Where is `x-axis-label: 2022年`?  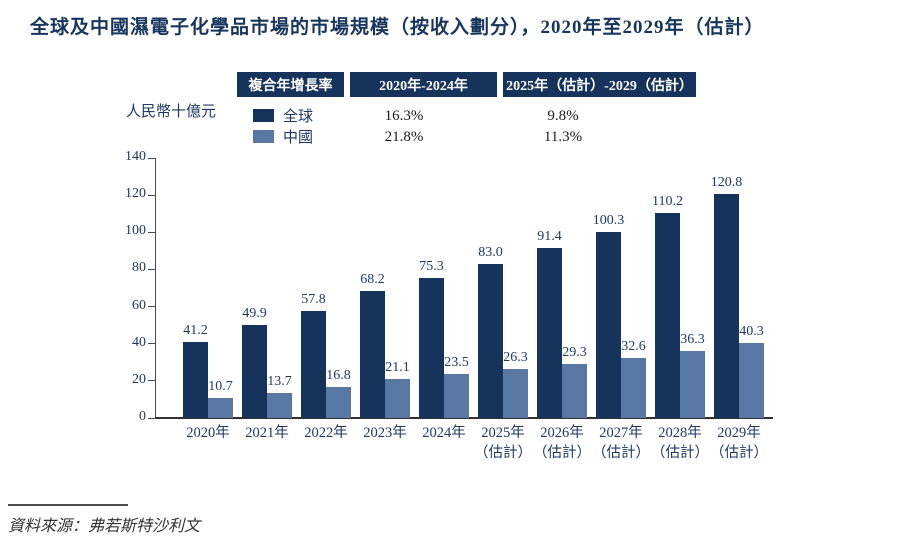 x-axis-label: 2022年 is located at coordinates (326, 433).